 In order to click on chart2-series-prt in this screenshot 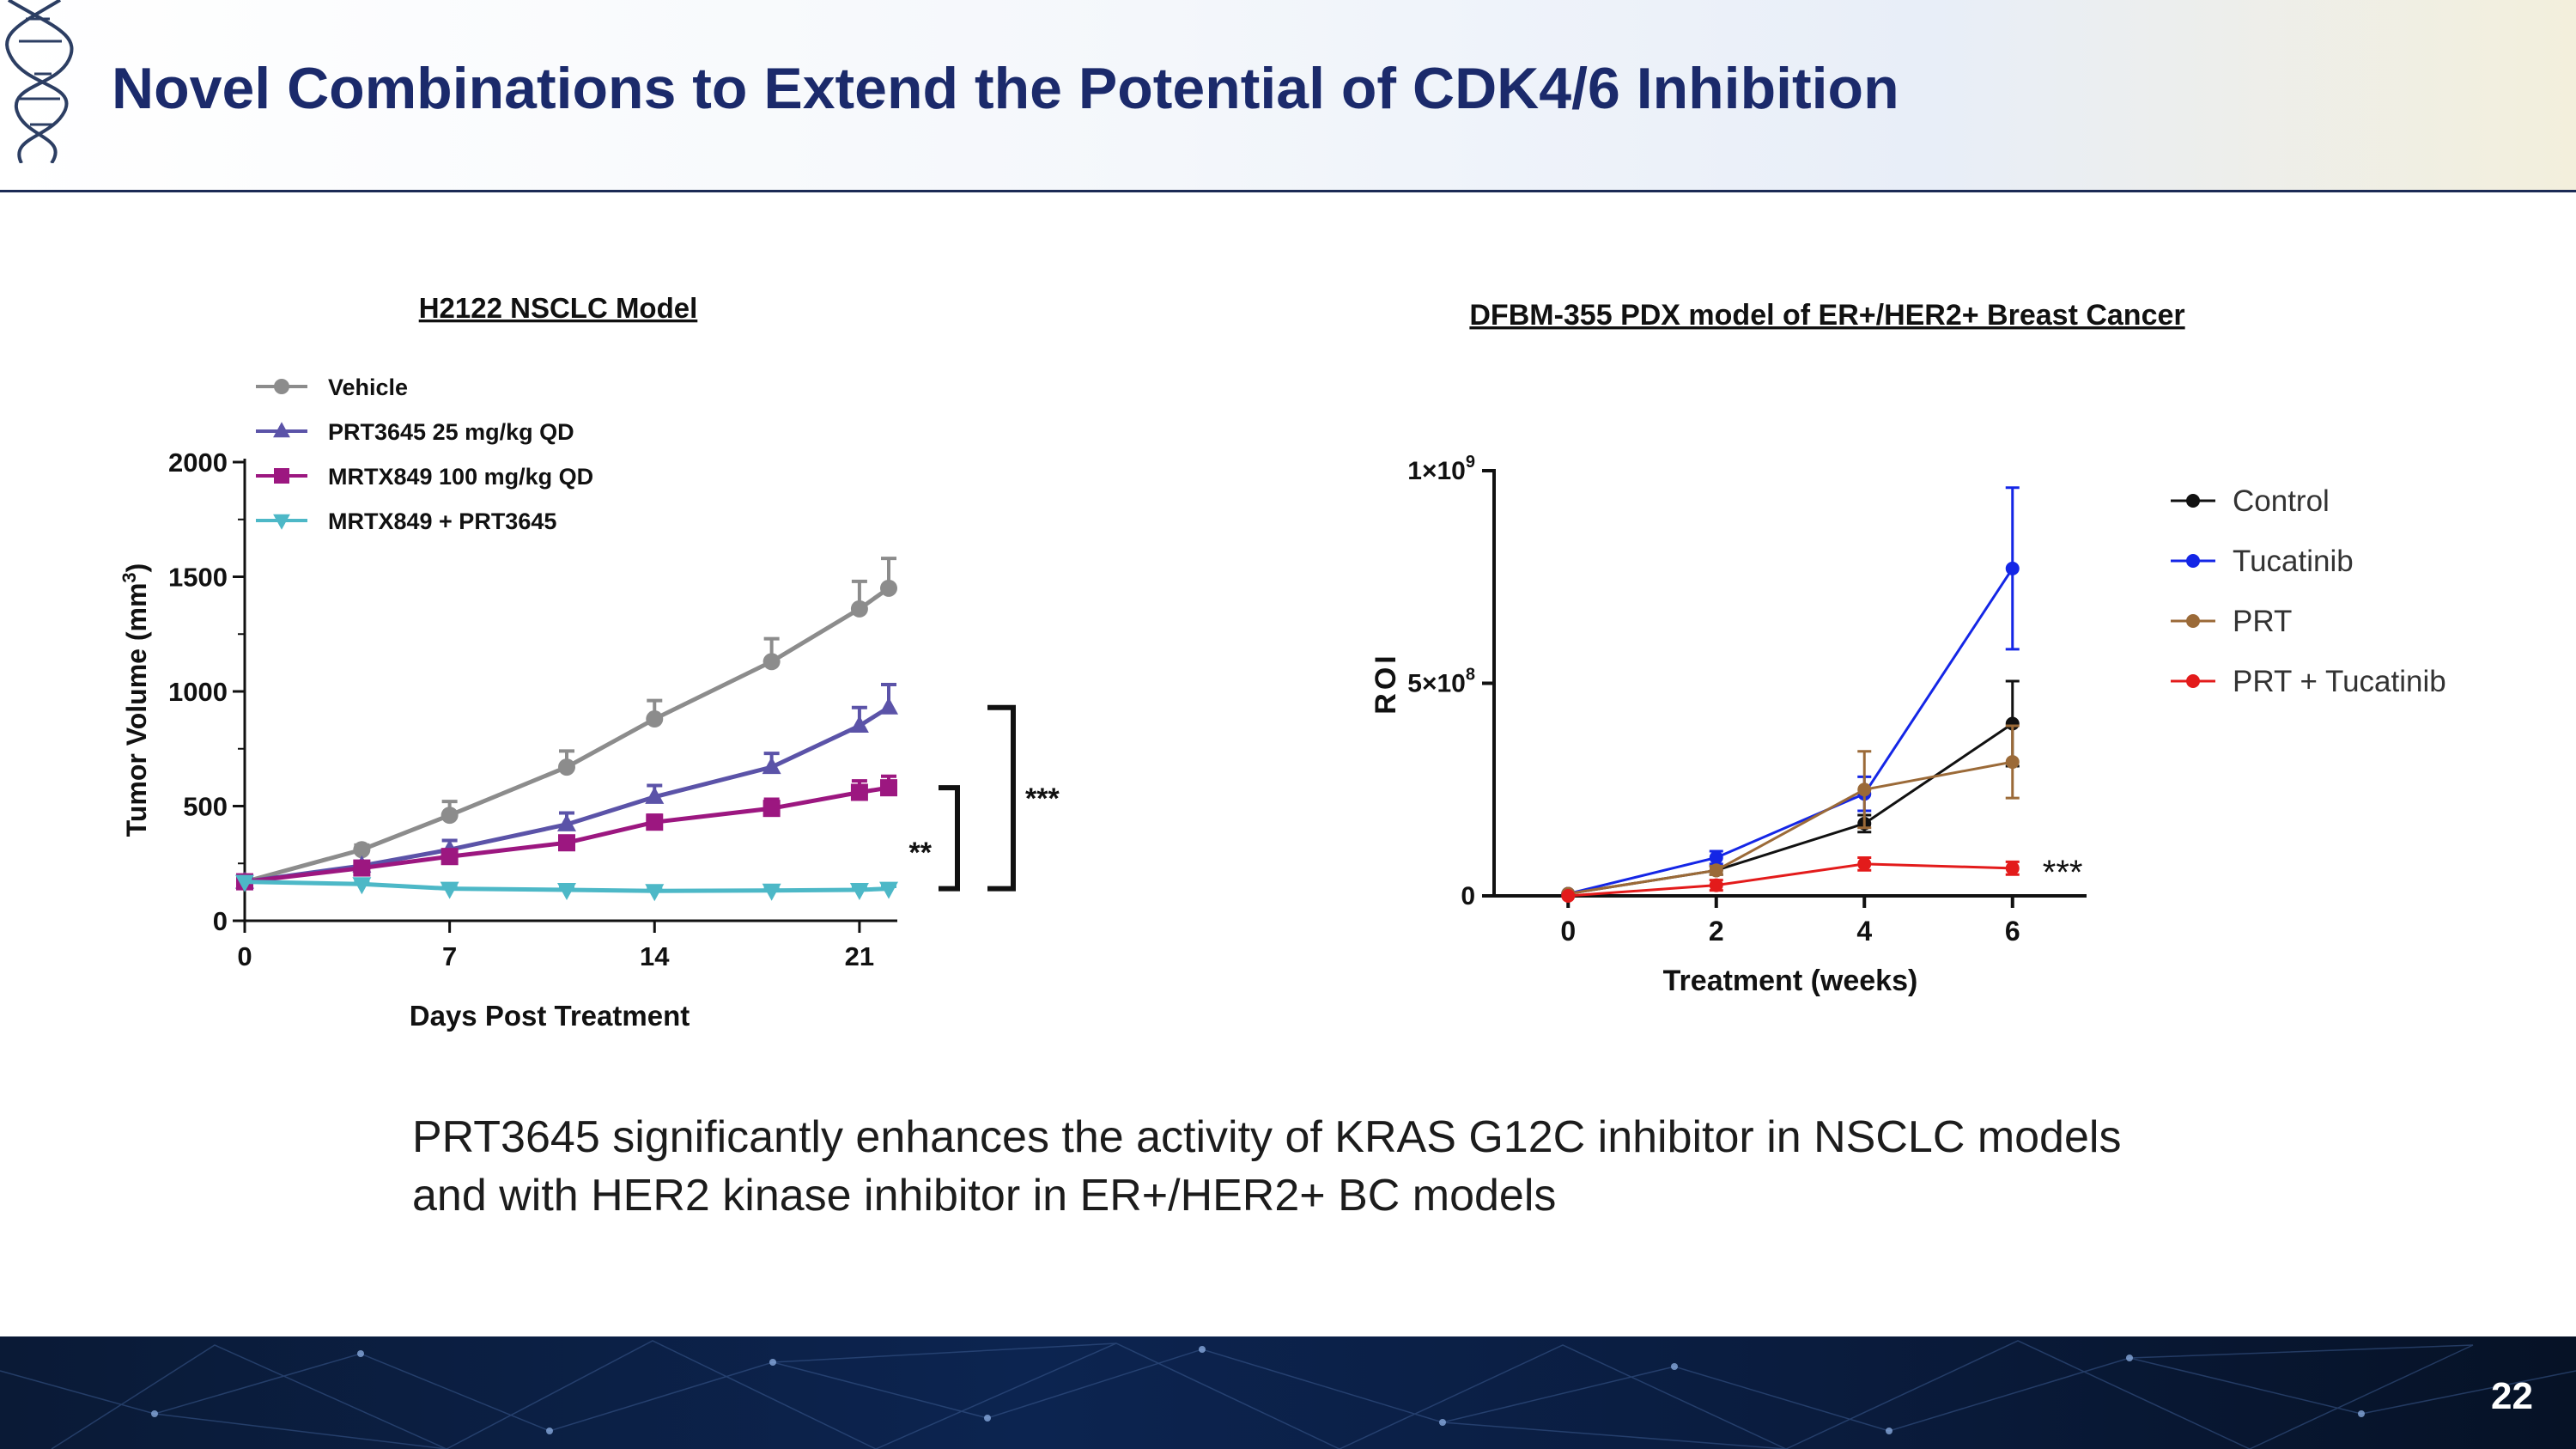, I will do `click(1791, 812)`.